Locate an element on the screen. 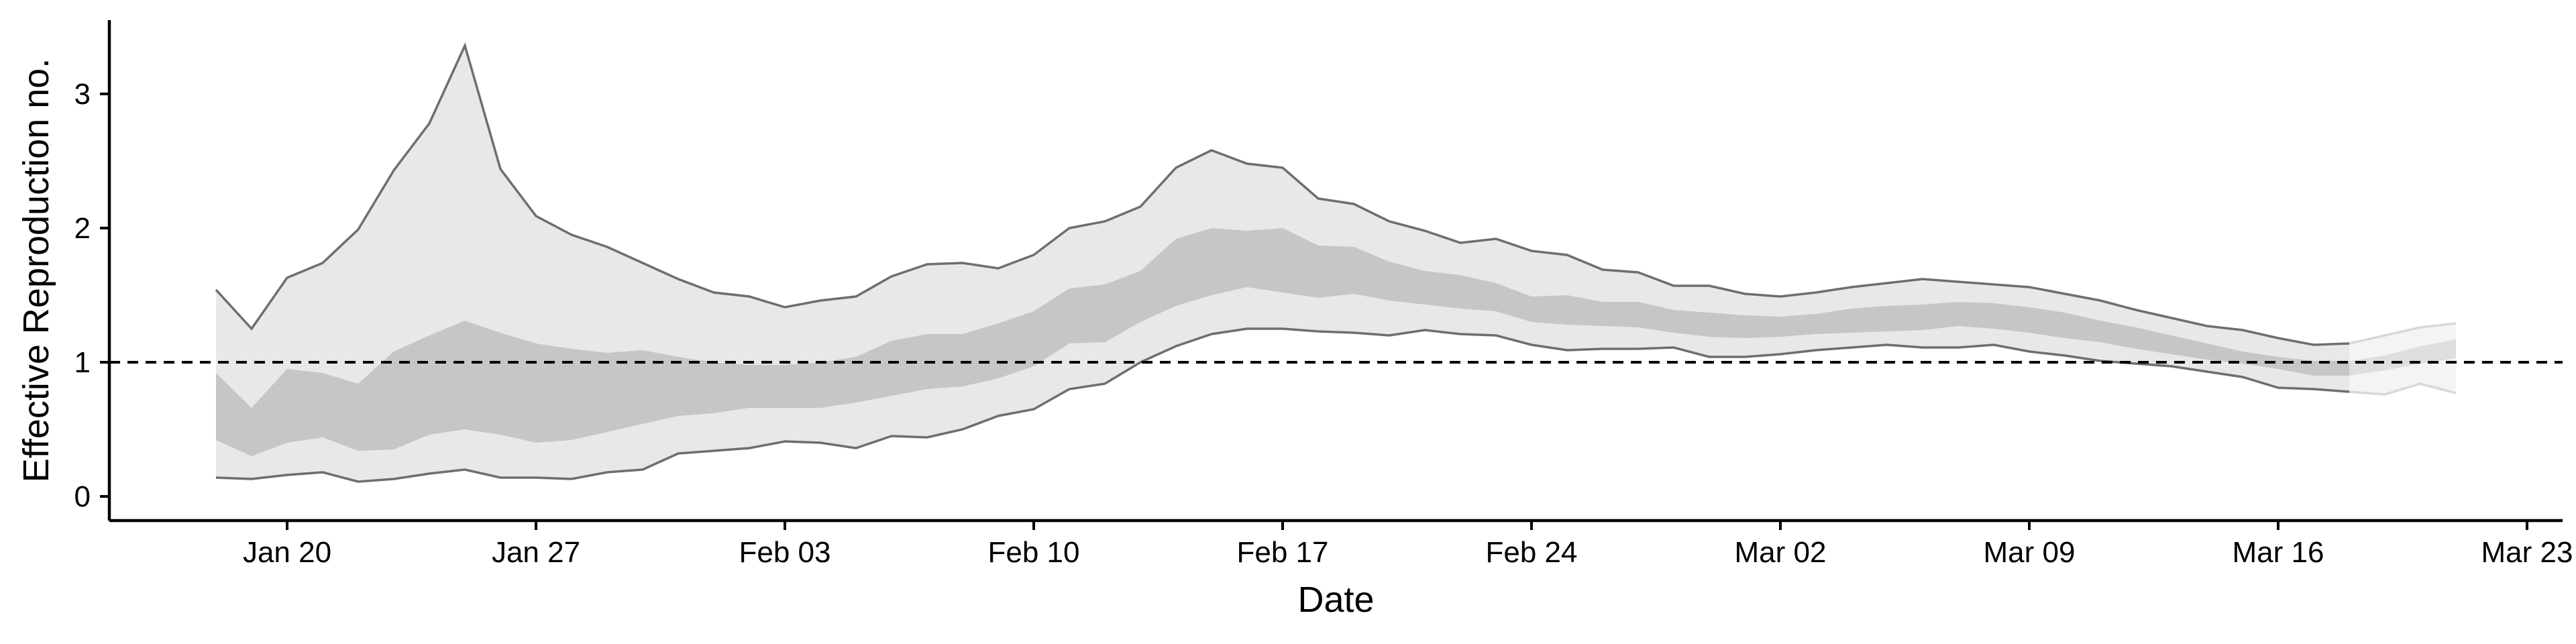  upper-bound-line-late is located at coordinates (2403, 333).